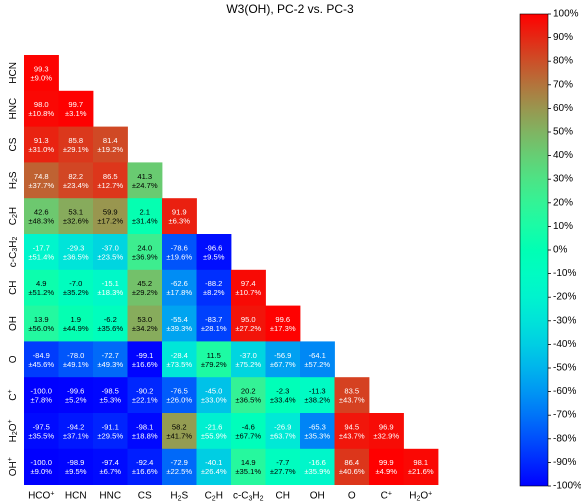  Describe the element at coordinates (13, 252) in the screenshot. I see `row-label: c-C3H2` at that location.